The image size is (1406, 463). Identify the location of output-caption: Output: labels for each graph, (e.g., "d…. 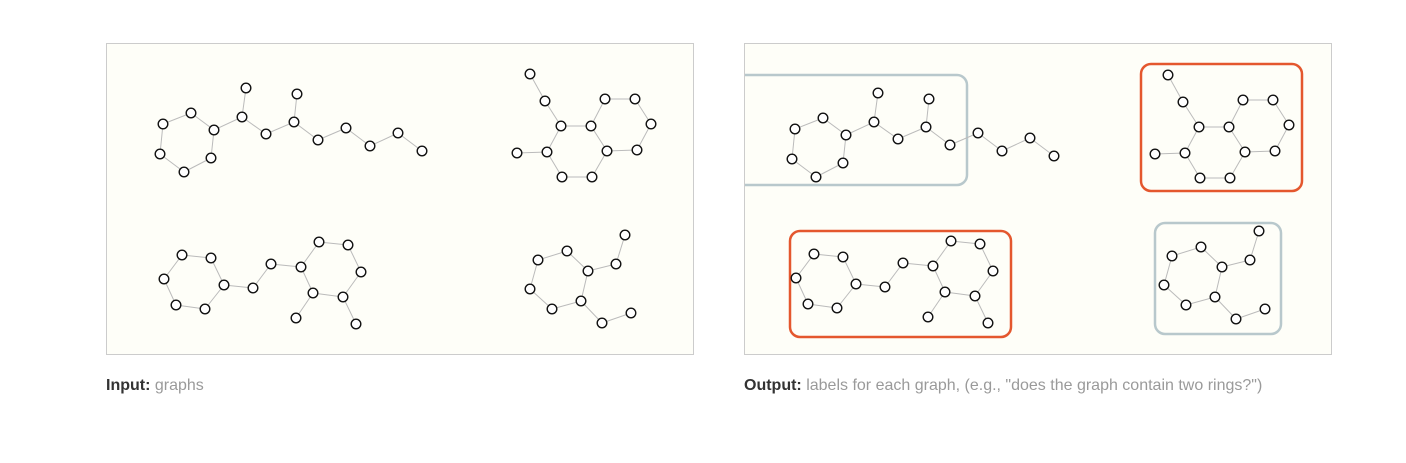
(1003, 386).